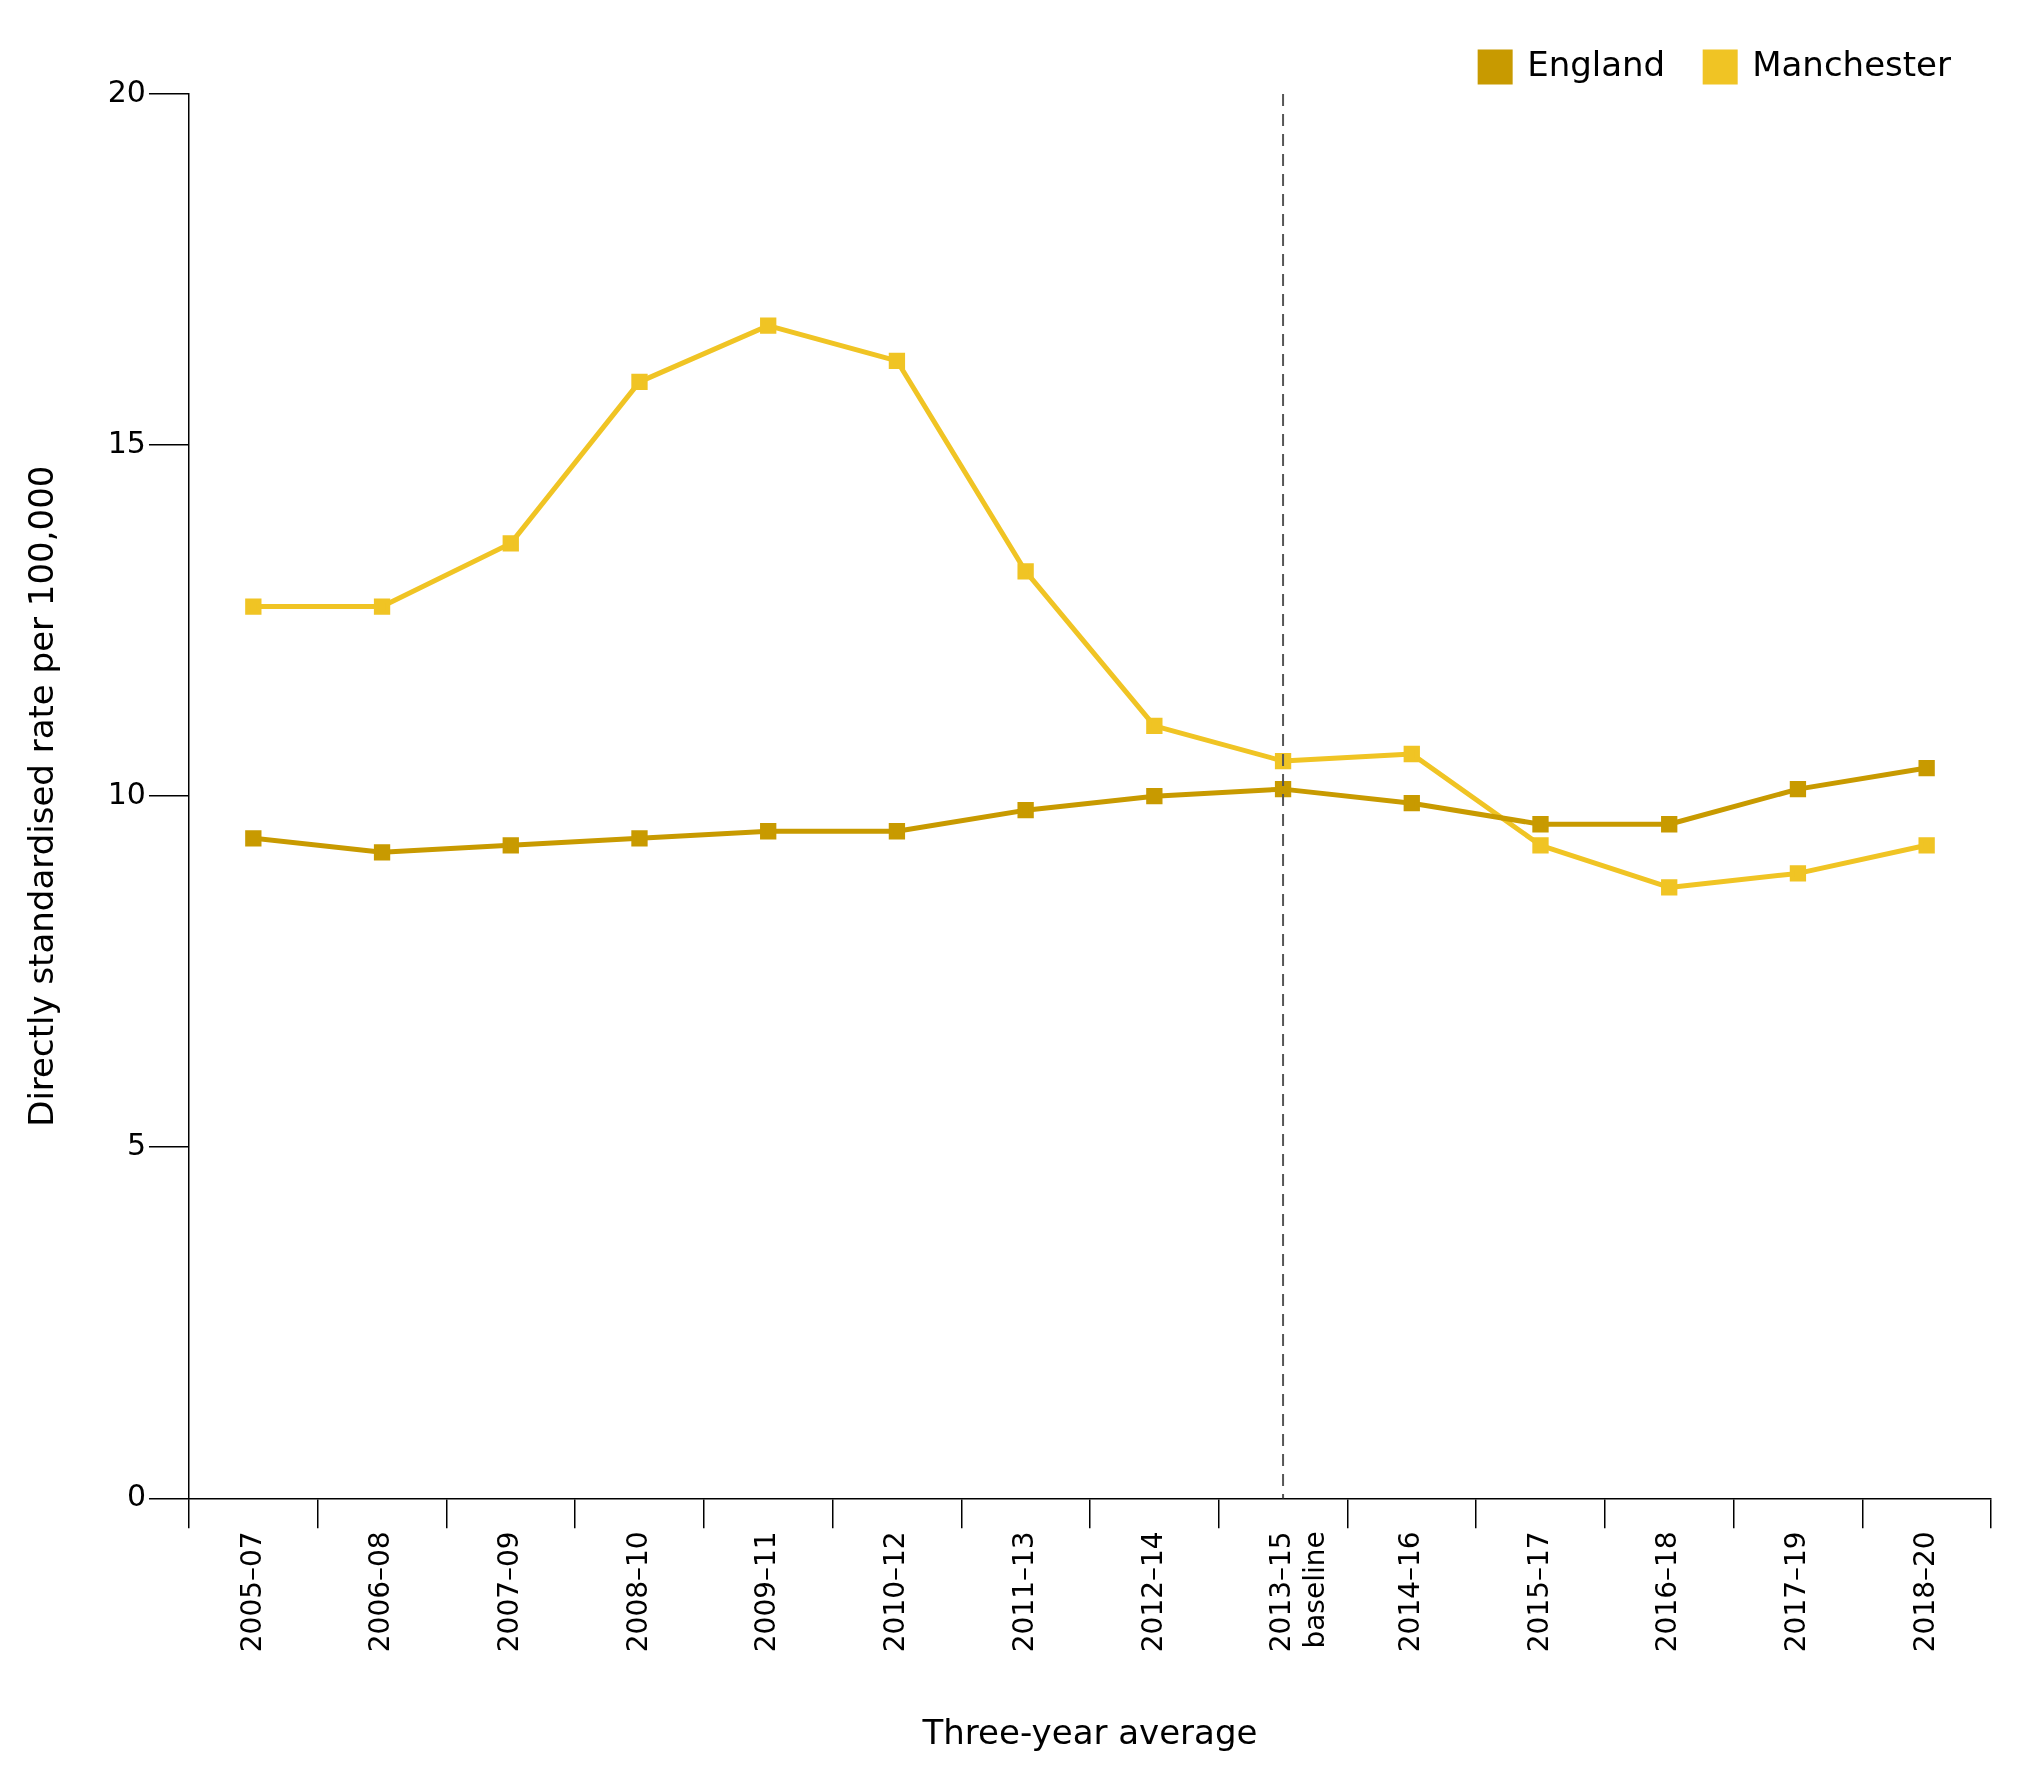  What do you see at coordinates (380, 1592) in the screenshot?
I see `x-tick-label: 2006–08` at bounding box center [380, 1592].